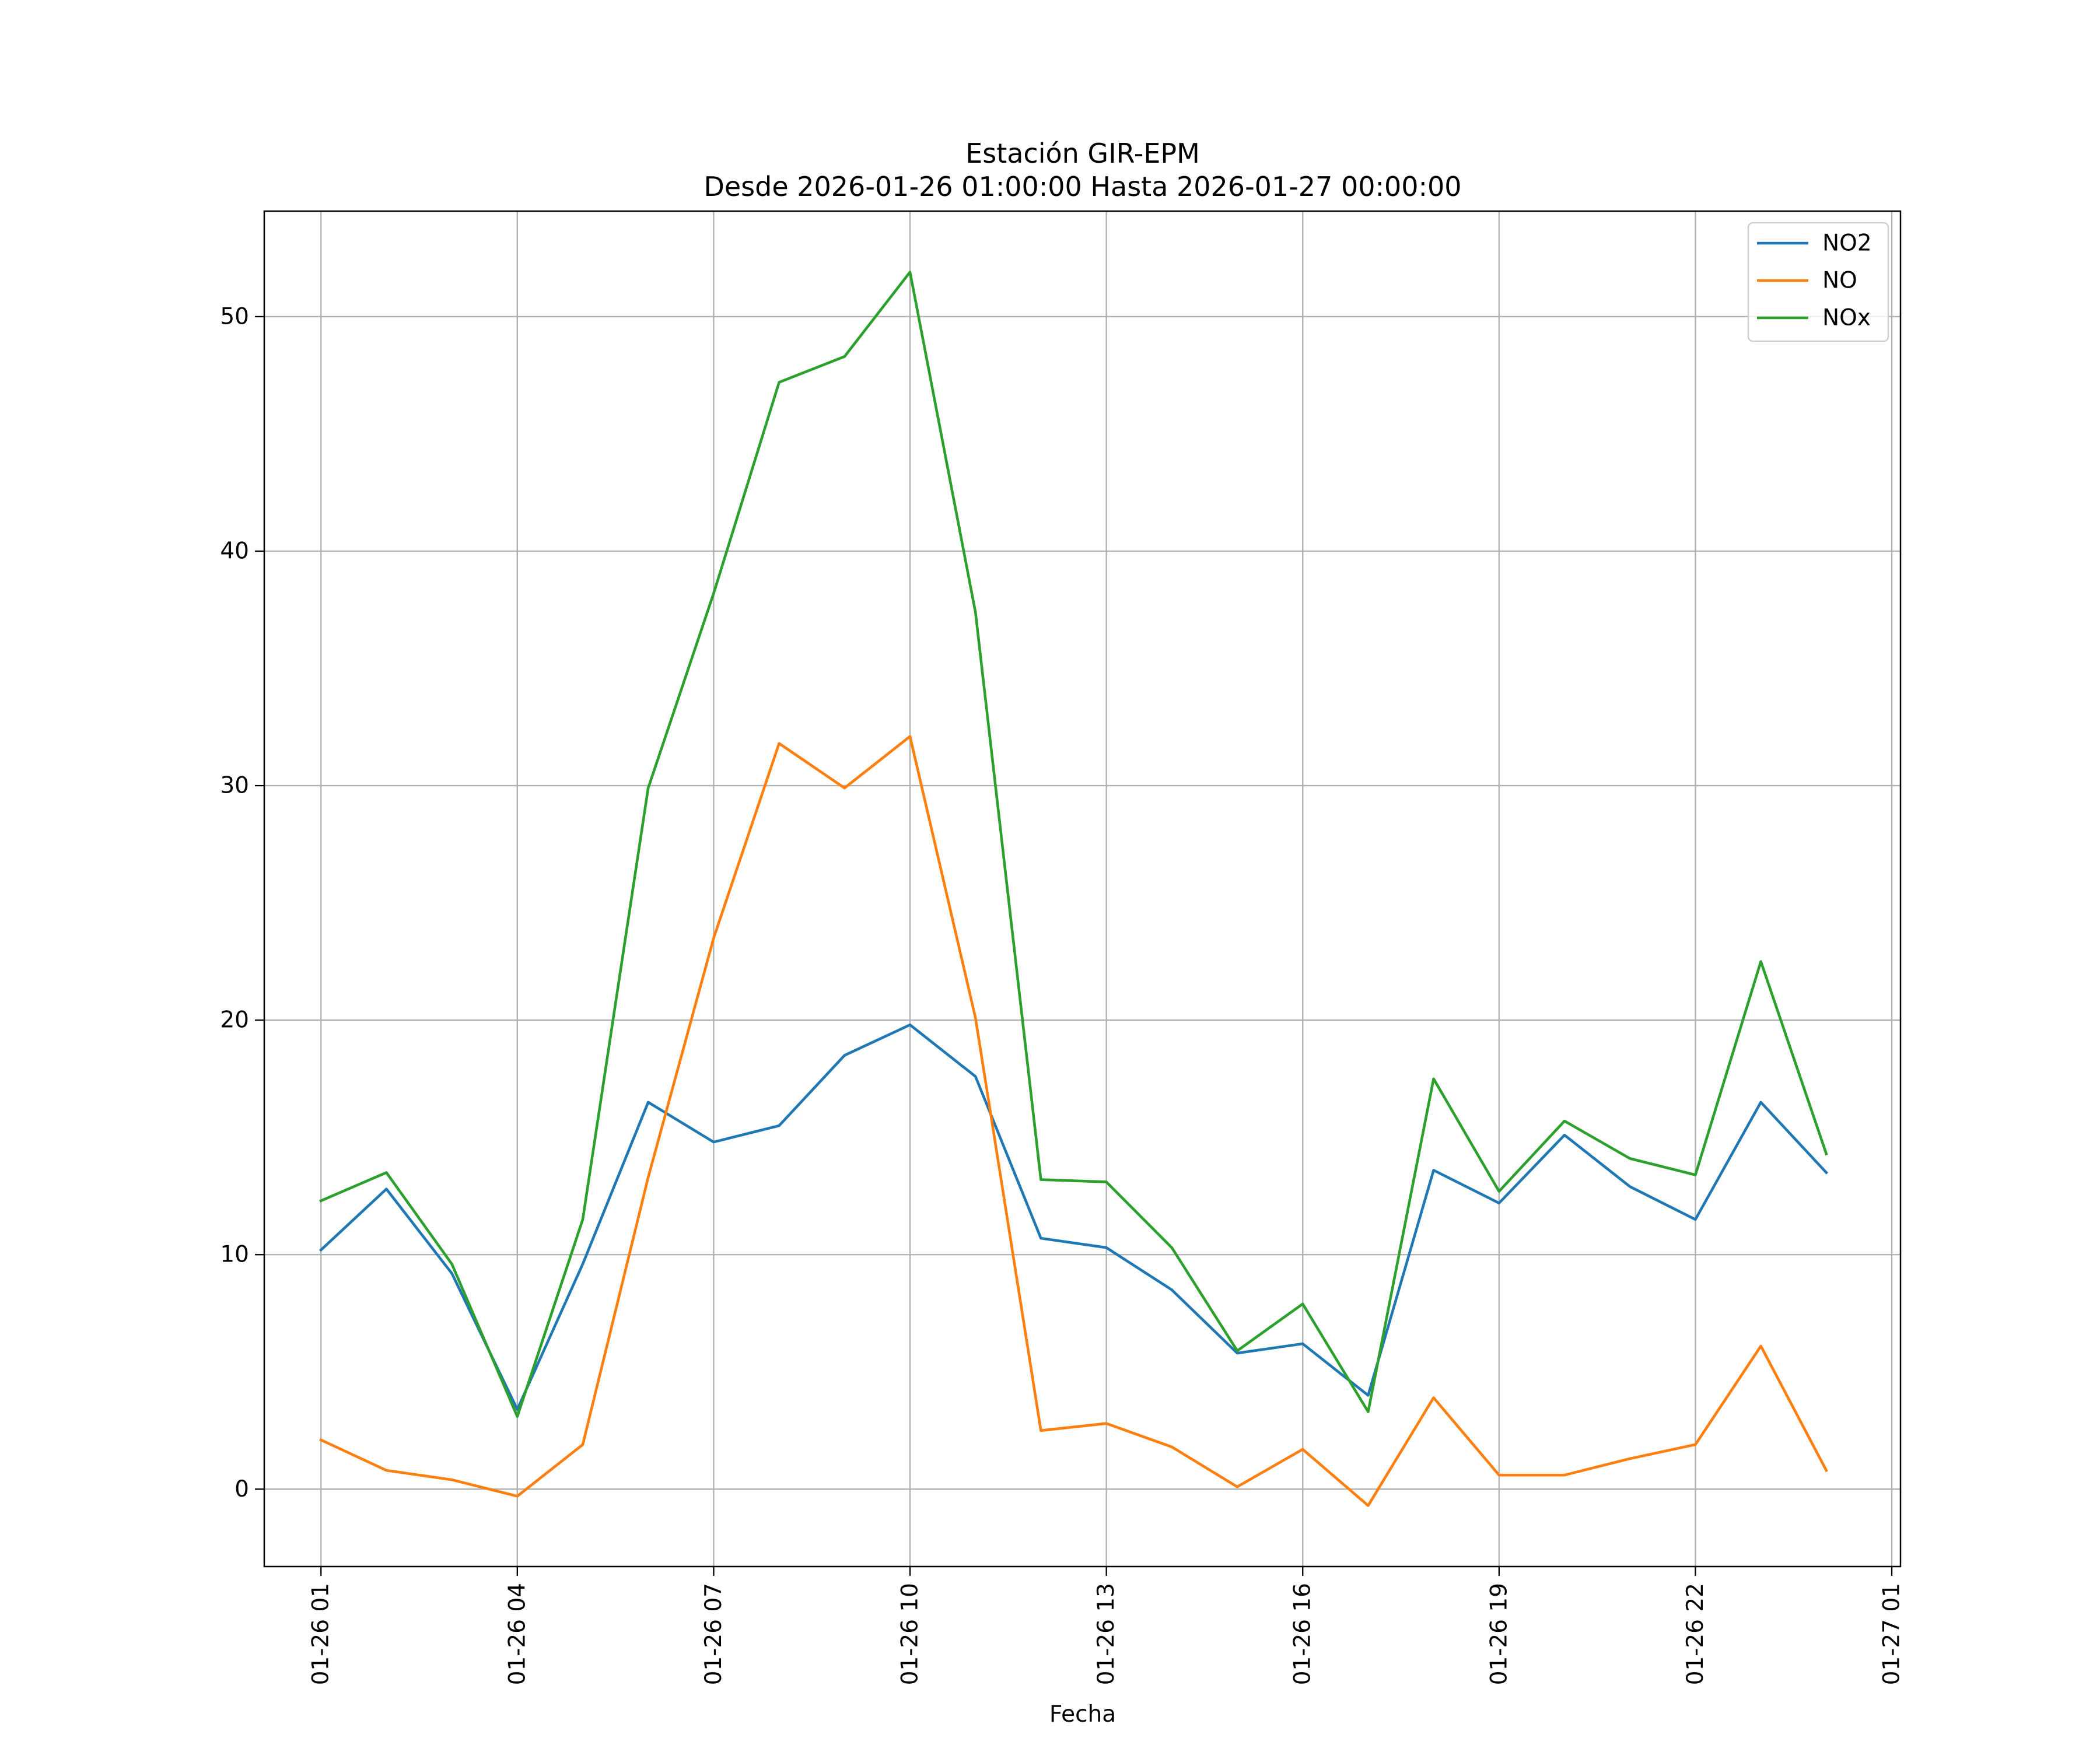  I want to click on y-tick-label: 0, so click(242, 1489).